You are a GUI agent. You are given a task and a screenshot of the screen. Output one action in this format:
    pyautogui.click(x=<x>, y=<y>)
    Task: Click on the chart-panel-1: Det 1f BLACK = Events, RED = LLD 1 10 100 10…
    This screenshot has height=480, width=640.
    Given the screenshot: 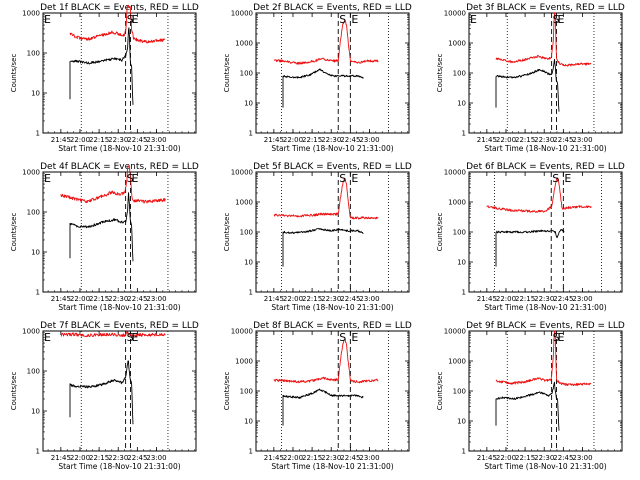 What is the action you would take?
    pyautogui.click(x=104, y=78)
    